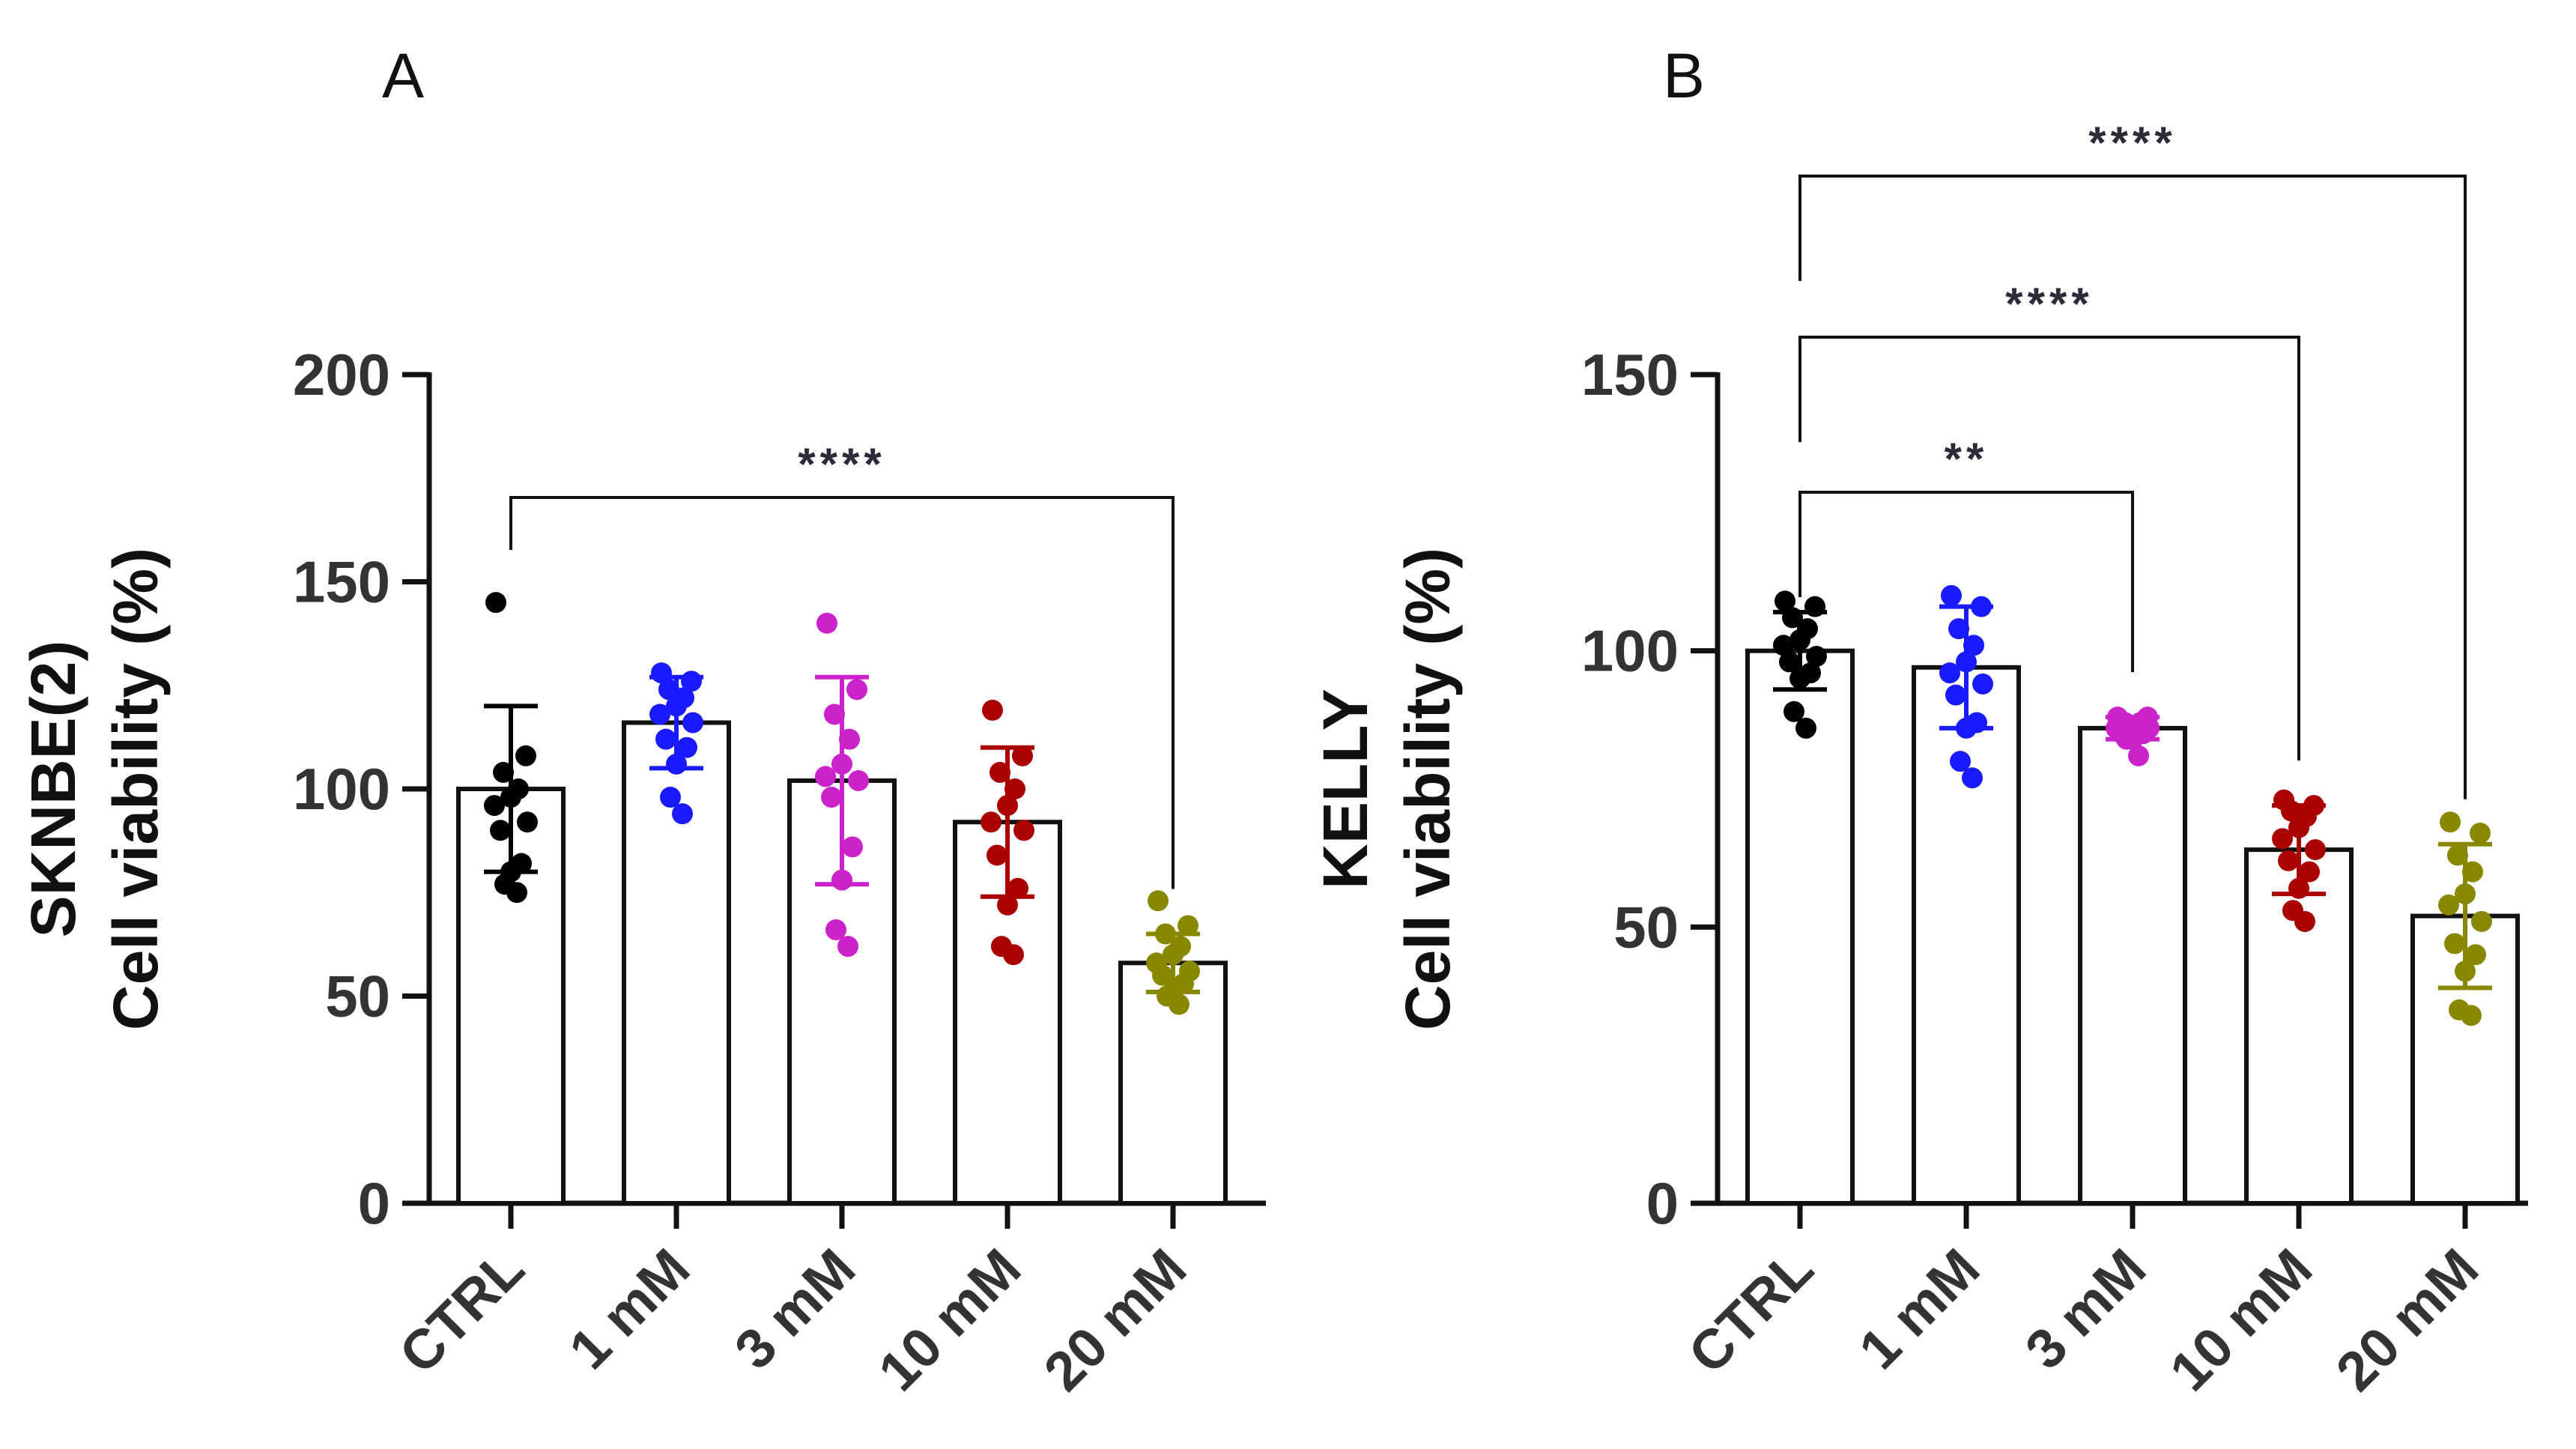 This screenshot has width=2576, height=1449. I want to click on panel-letter: B, so click(1684, 75).